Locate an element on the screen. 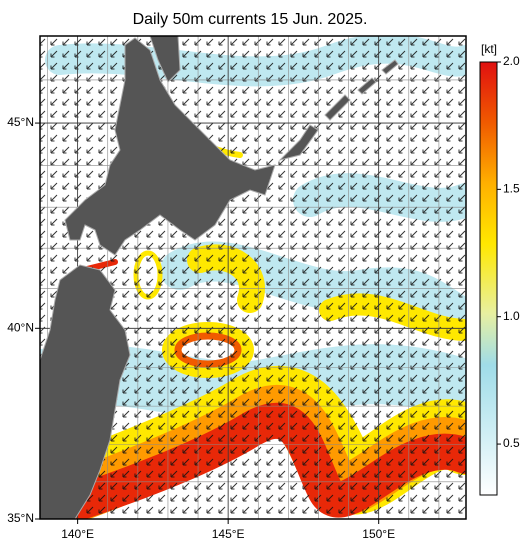 Image resolution: width=528 pixels, height=550 pixels. colorbar is located at coordinates (488, 278).